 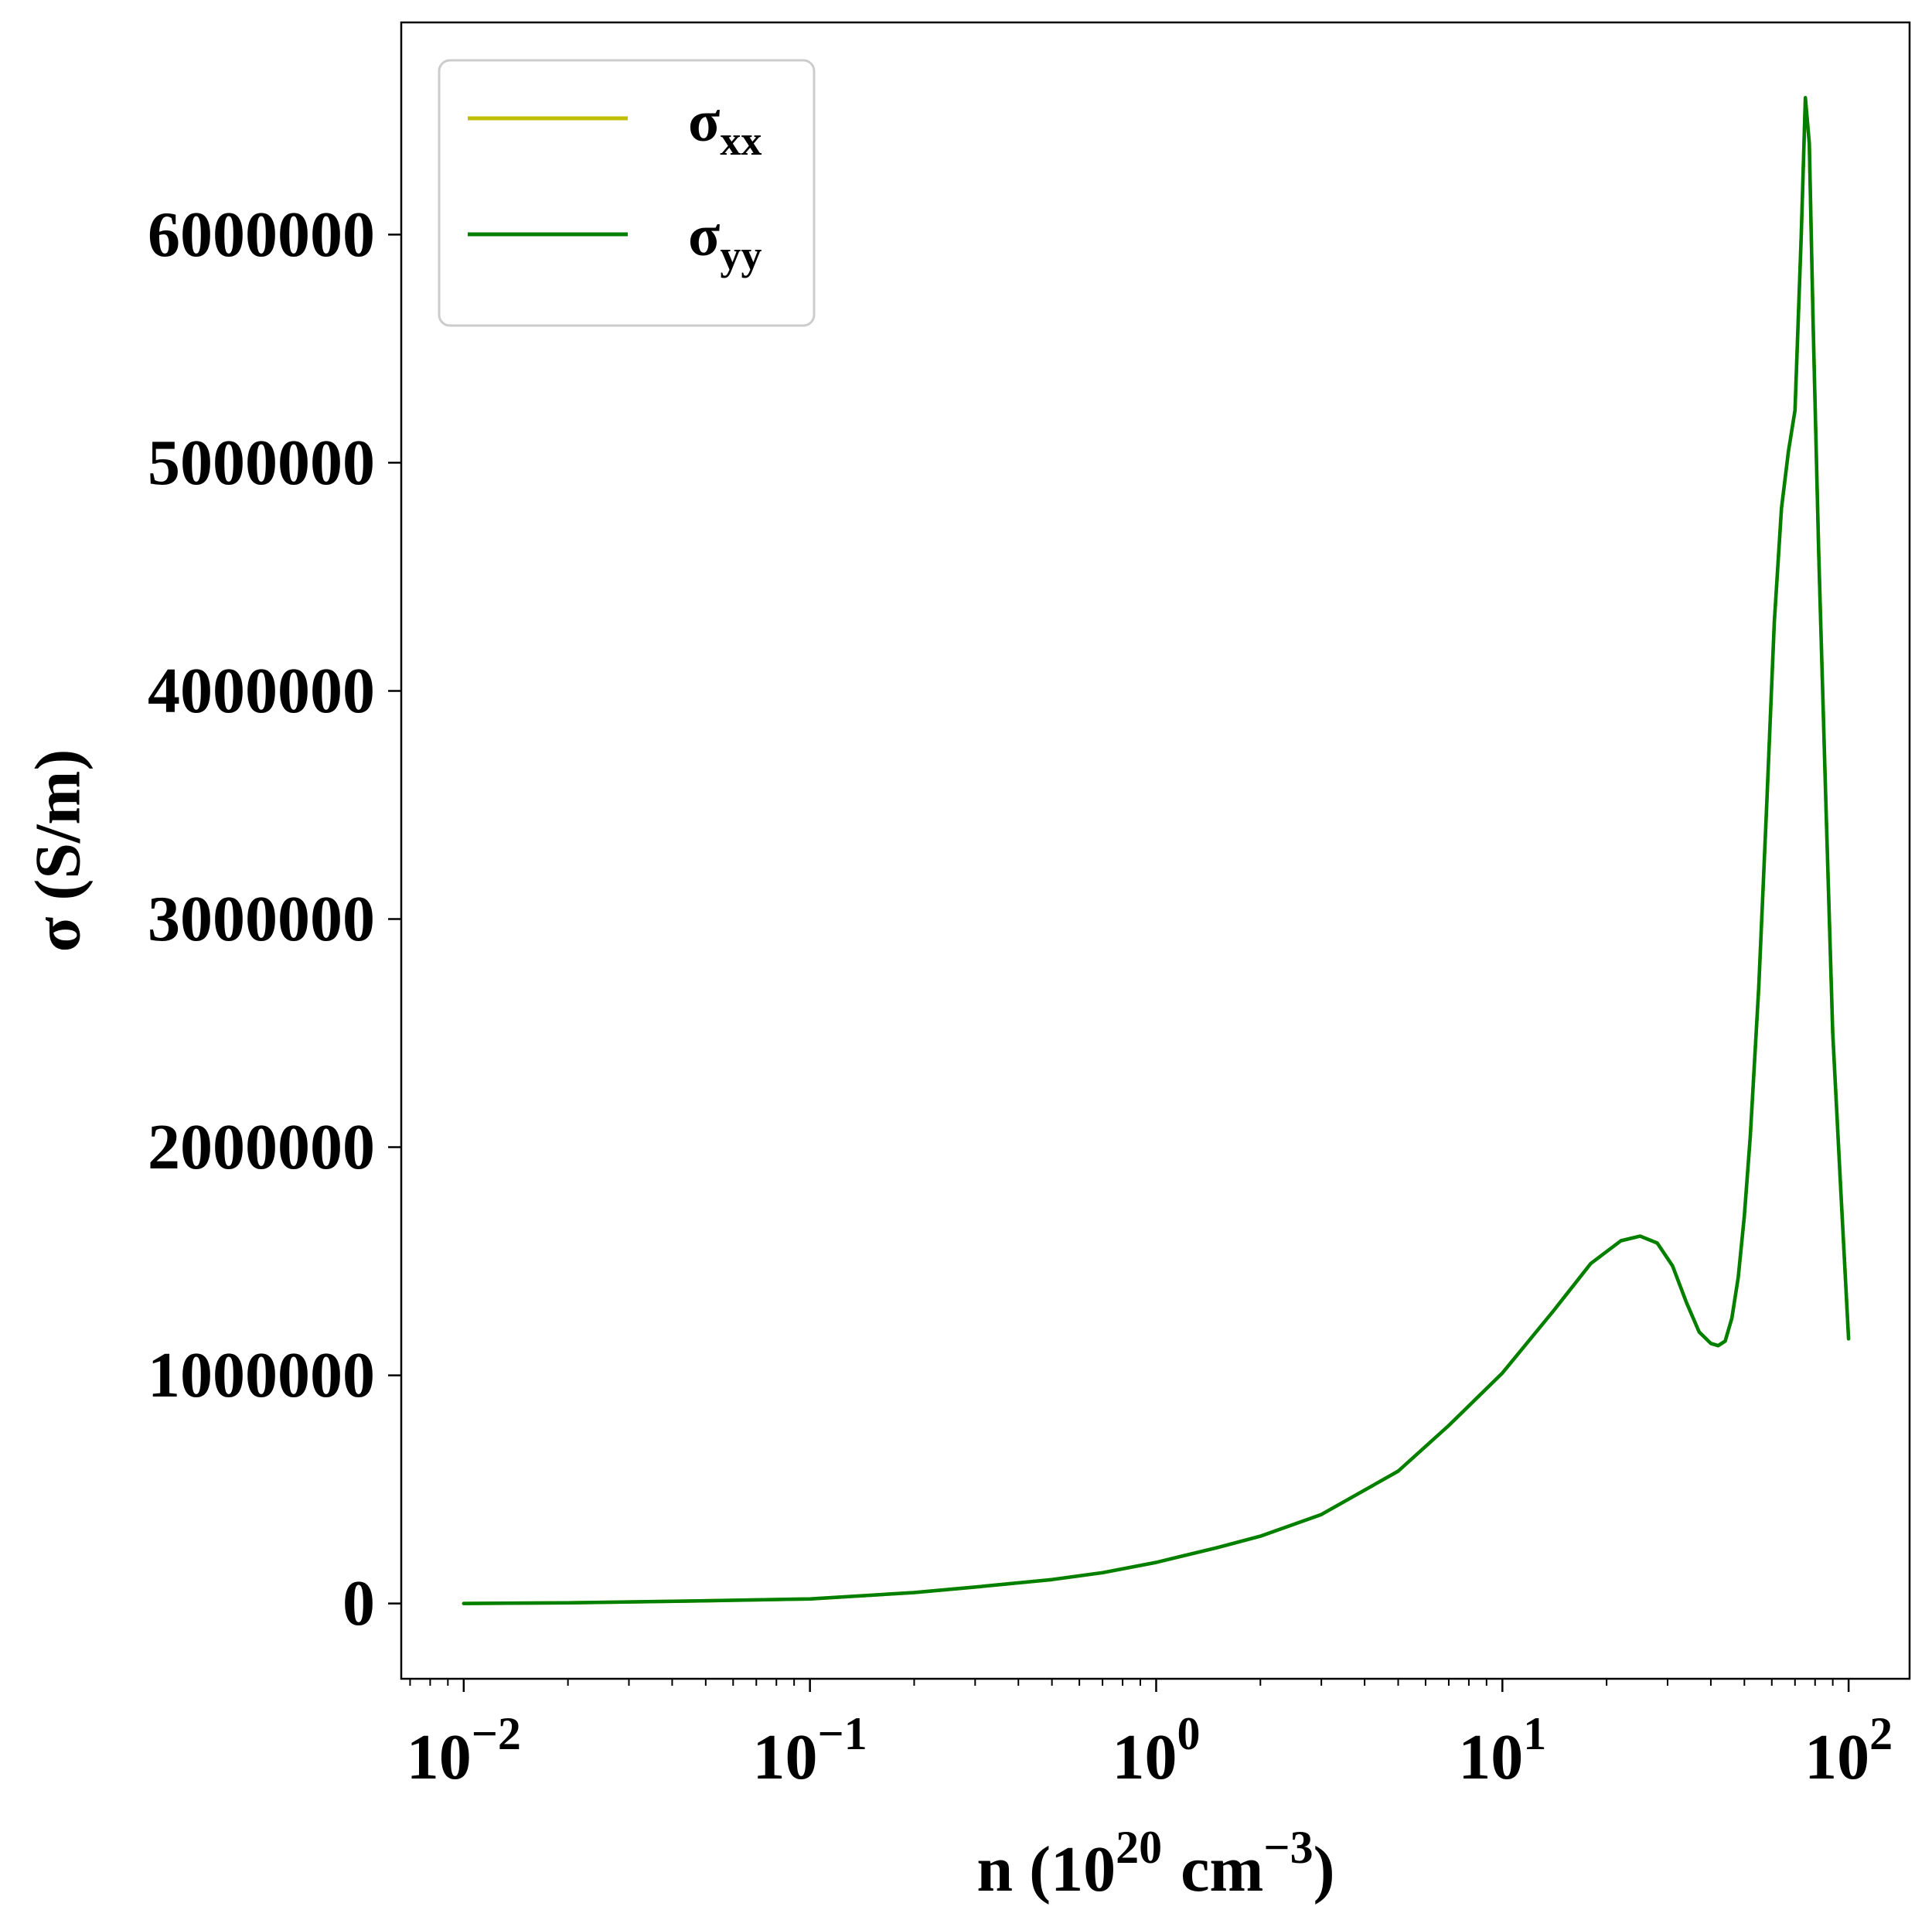 I want to click on x-tick-label-exponent: −1, so click(x=843, y=1733).